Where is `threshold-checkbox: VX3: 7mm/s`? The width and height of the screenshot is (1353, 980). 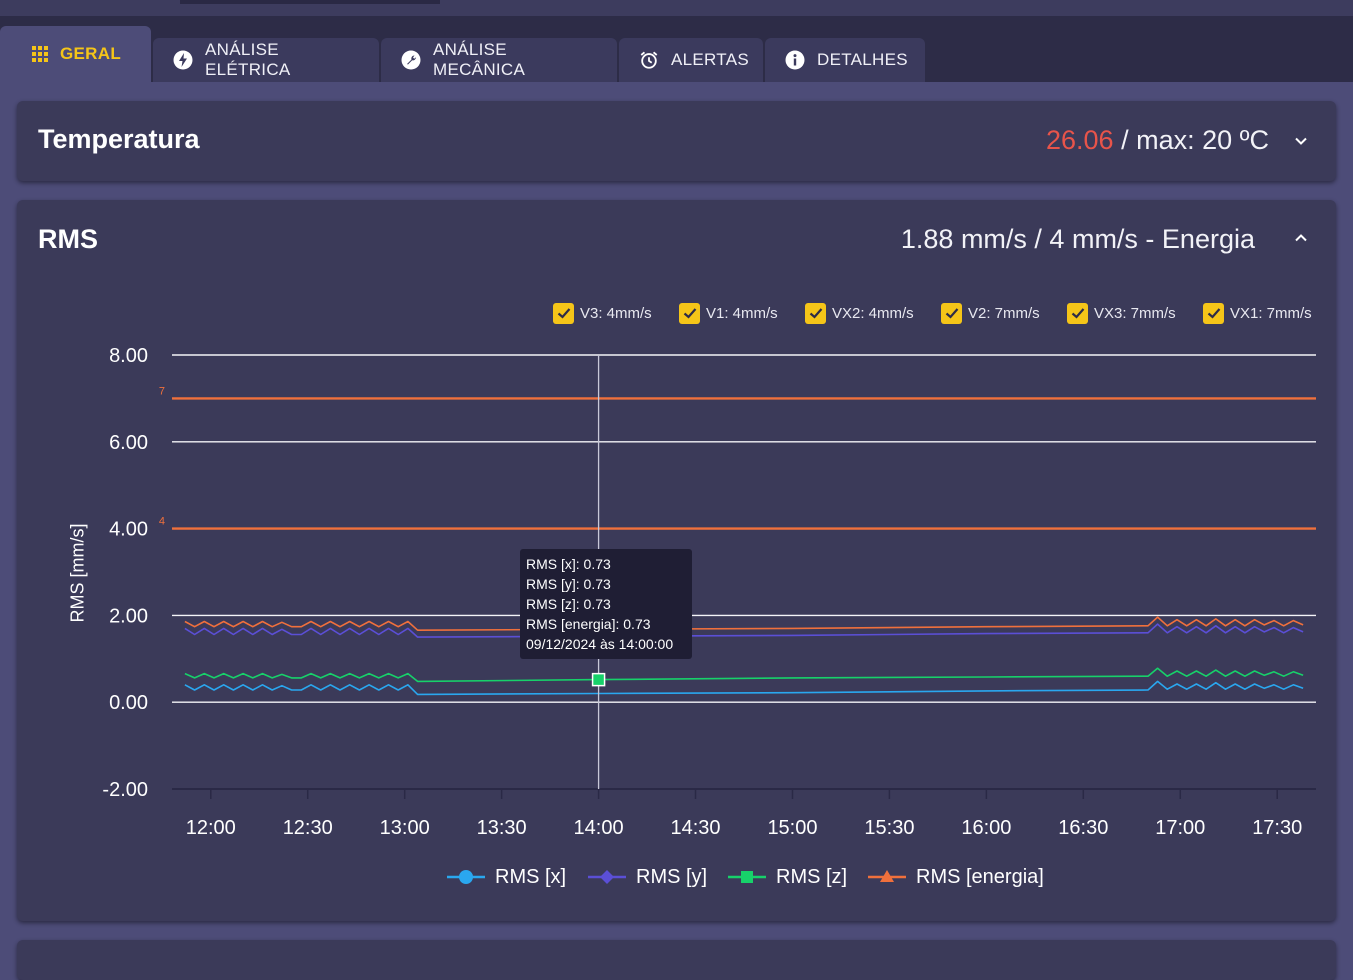 threshold-checkbox: VX3: 7mm/s is located at coordinates (1121, 313).